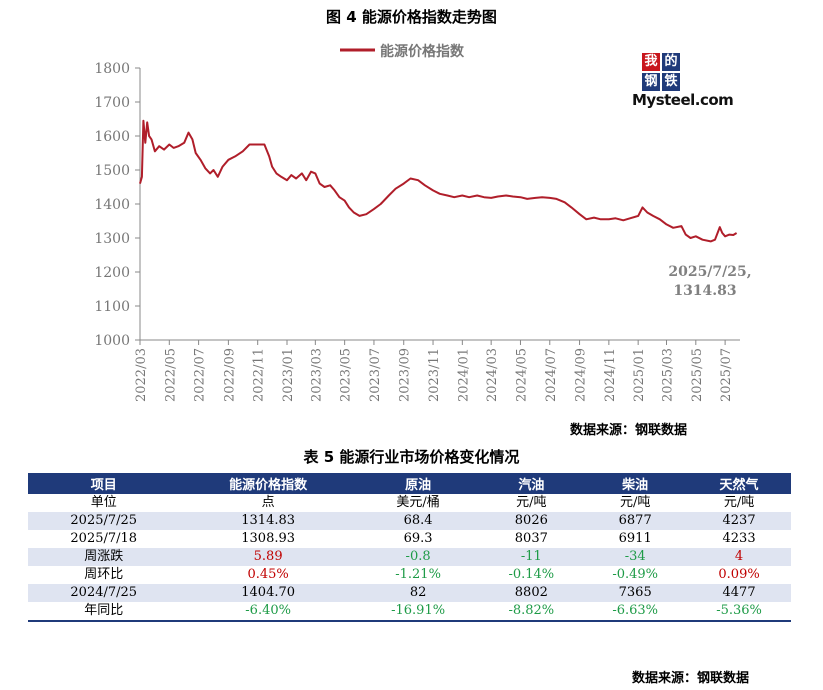 Image resolution: width=823 pixels, height=690 pixels. Describe the element at coordinates (531, 483) in the screenshot. I see `table-header-cell: 汽油` at that location.